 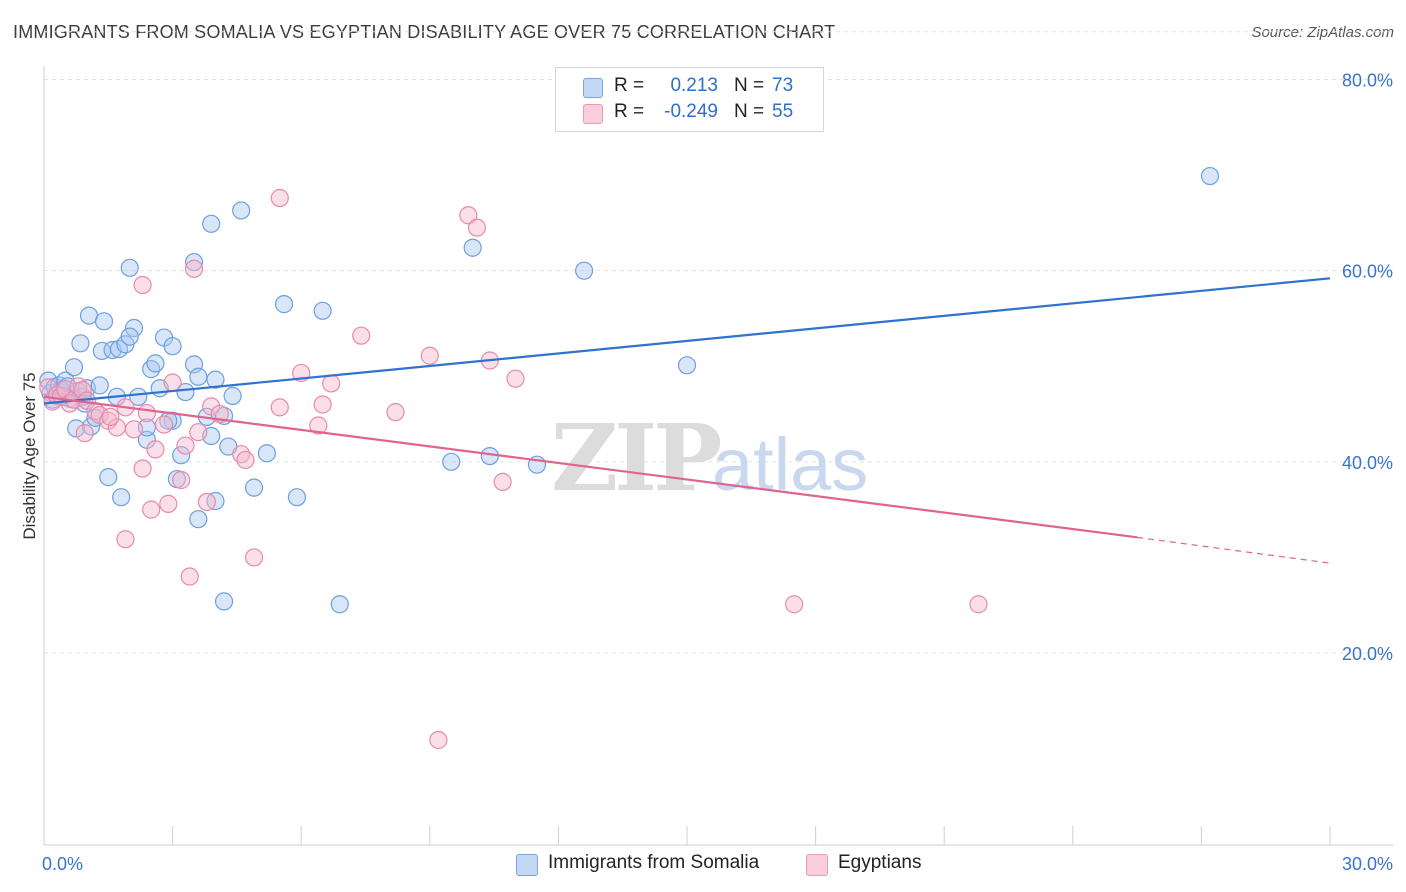 I want to click on correlation-legend: R = 0.213 N = 73 R = -0.249 N = 55, so click(x=689, y=99).